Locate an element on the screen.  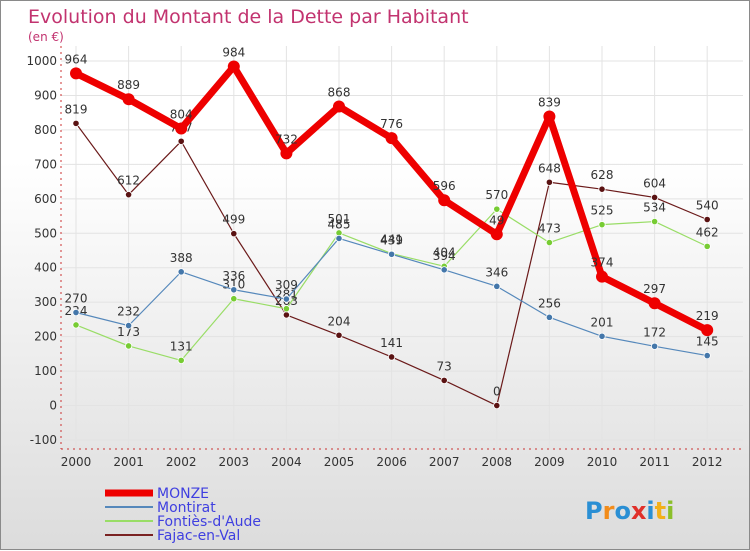
legend-label: Fajac-en-Val is located at coordinates (198, 536).